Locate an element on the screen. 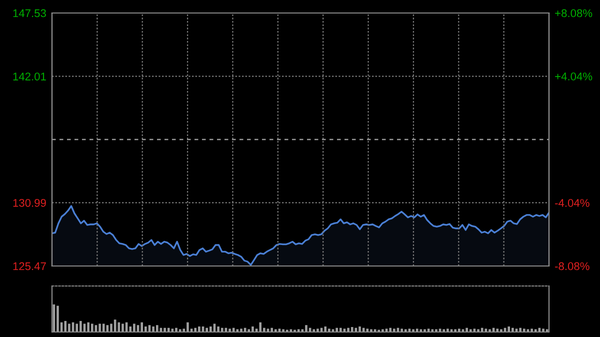 This screenshot has height=337, width=600. y-tick-label: 147.53 is located at coordinates (29, 13).